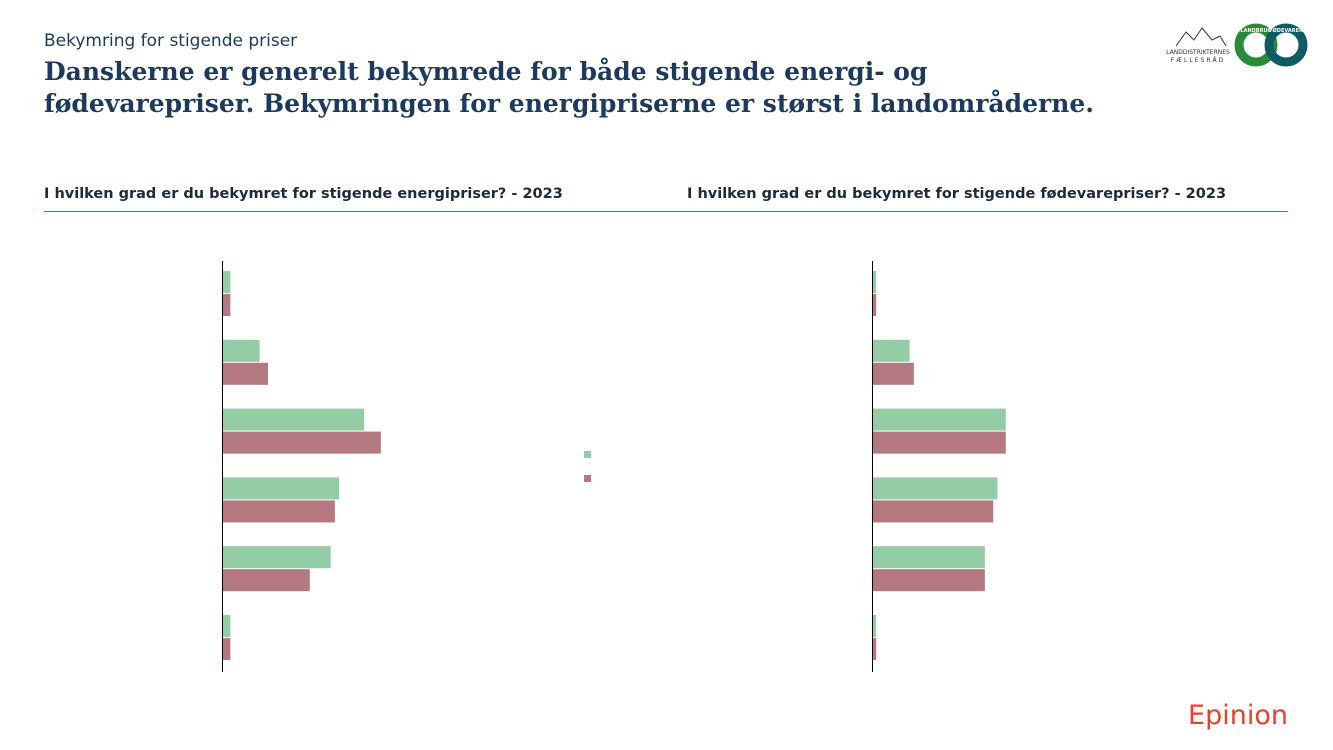 This screenshot has height=750, width=1333. Describe the element at coordinates (1238, 715) in the screenshot. I see `brand: Epinion` at that location.